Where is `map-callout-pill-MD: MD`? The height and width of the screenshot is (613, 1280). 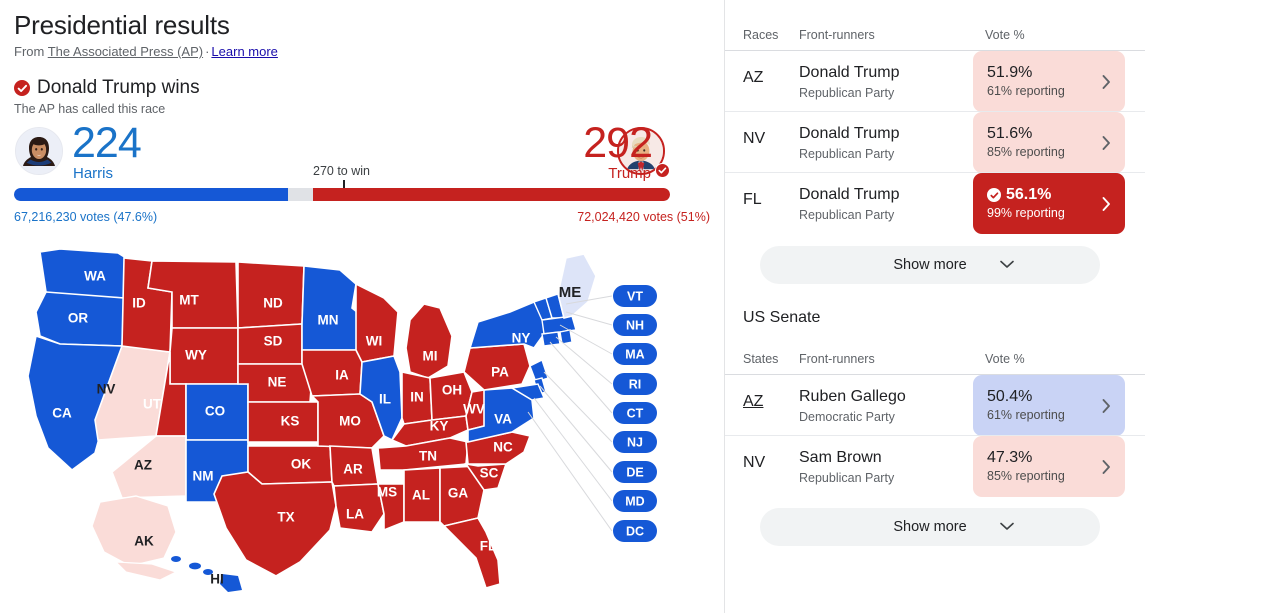 map-callout-pill-MD: MD is located at coordinates (635, 501).